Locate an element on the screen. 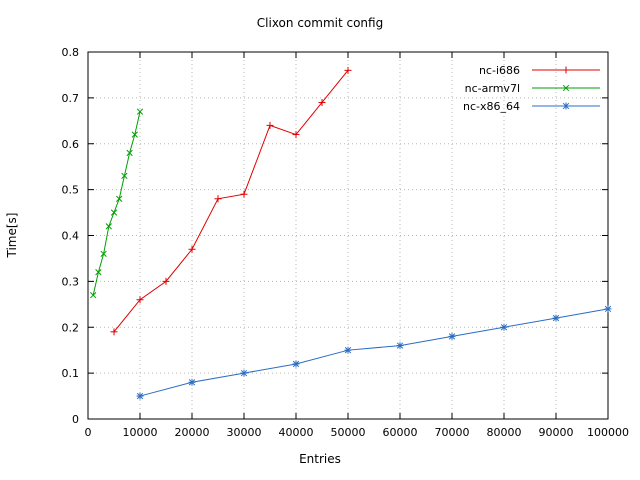  y-tick-label: 0.3 is located at coordinates (71, 281).